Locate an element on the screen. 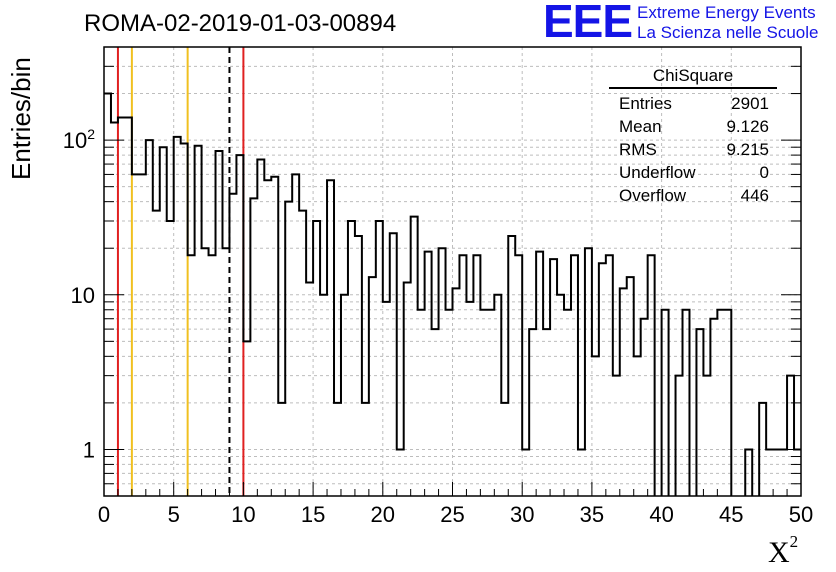  x-tick-label: 45 is located at coordinates (731, 514).